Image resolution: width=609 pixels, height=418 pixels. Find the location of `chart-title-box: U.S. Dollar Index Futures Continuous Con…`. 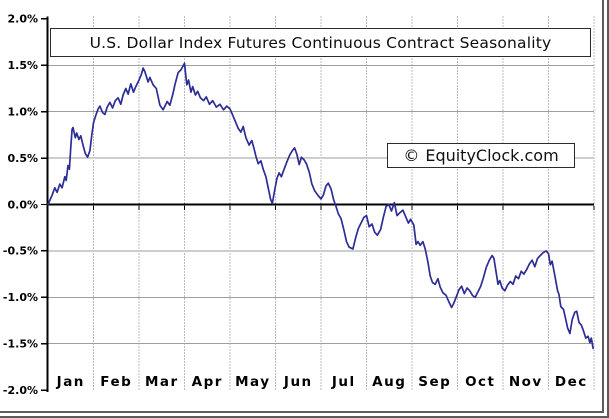

chart-title-box: U.S. Dollar Index Futures Continuous Con… is located at coordinates (320, 42).